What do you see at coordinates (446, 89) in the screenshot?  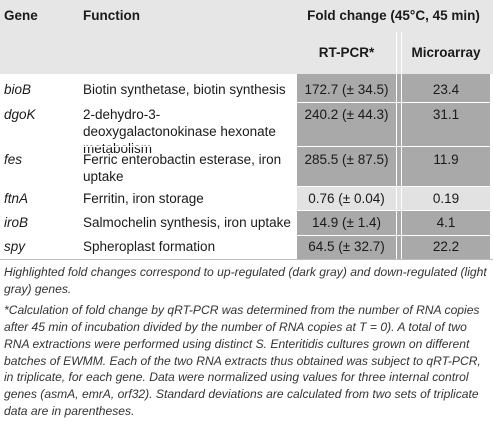 I see `microarray-value: 23.4` at bounding box center [446, 89].